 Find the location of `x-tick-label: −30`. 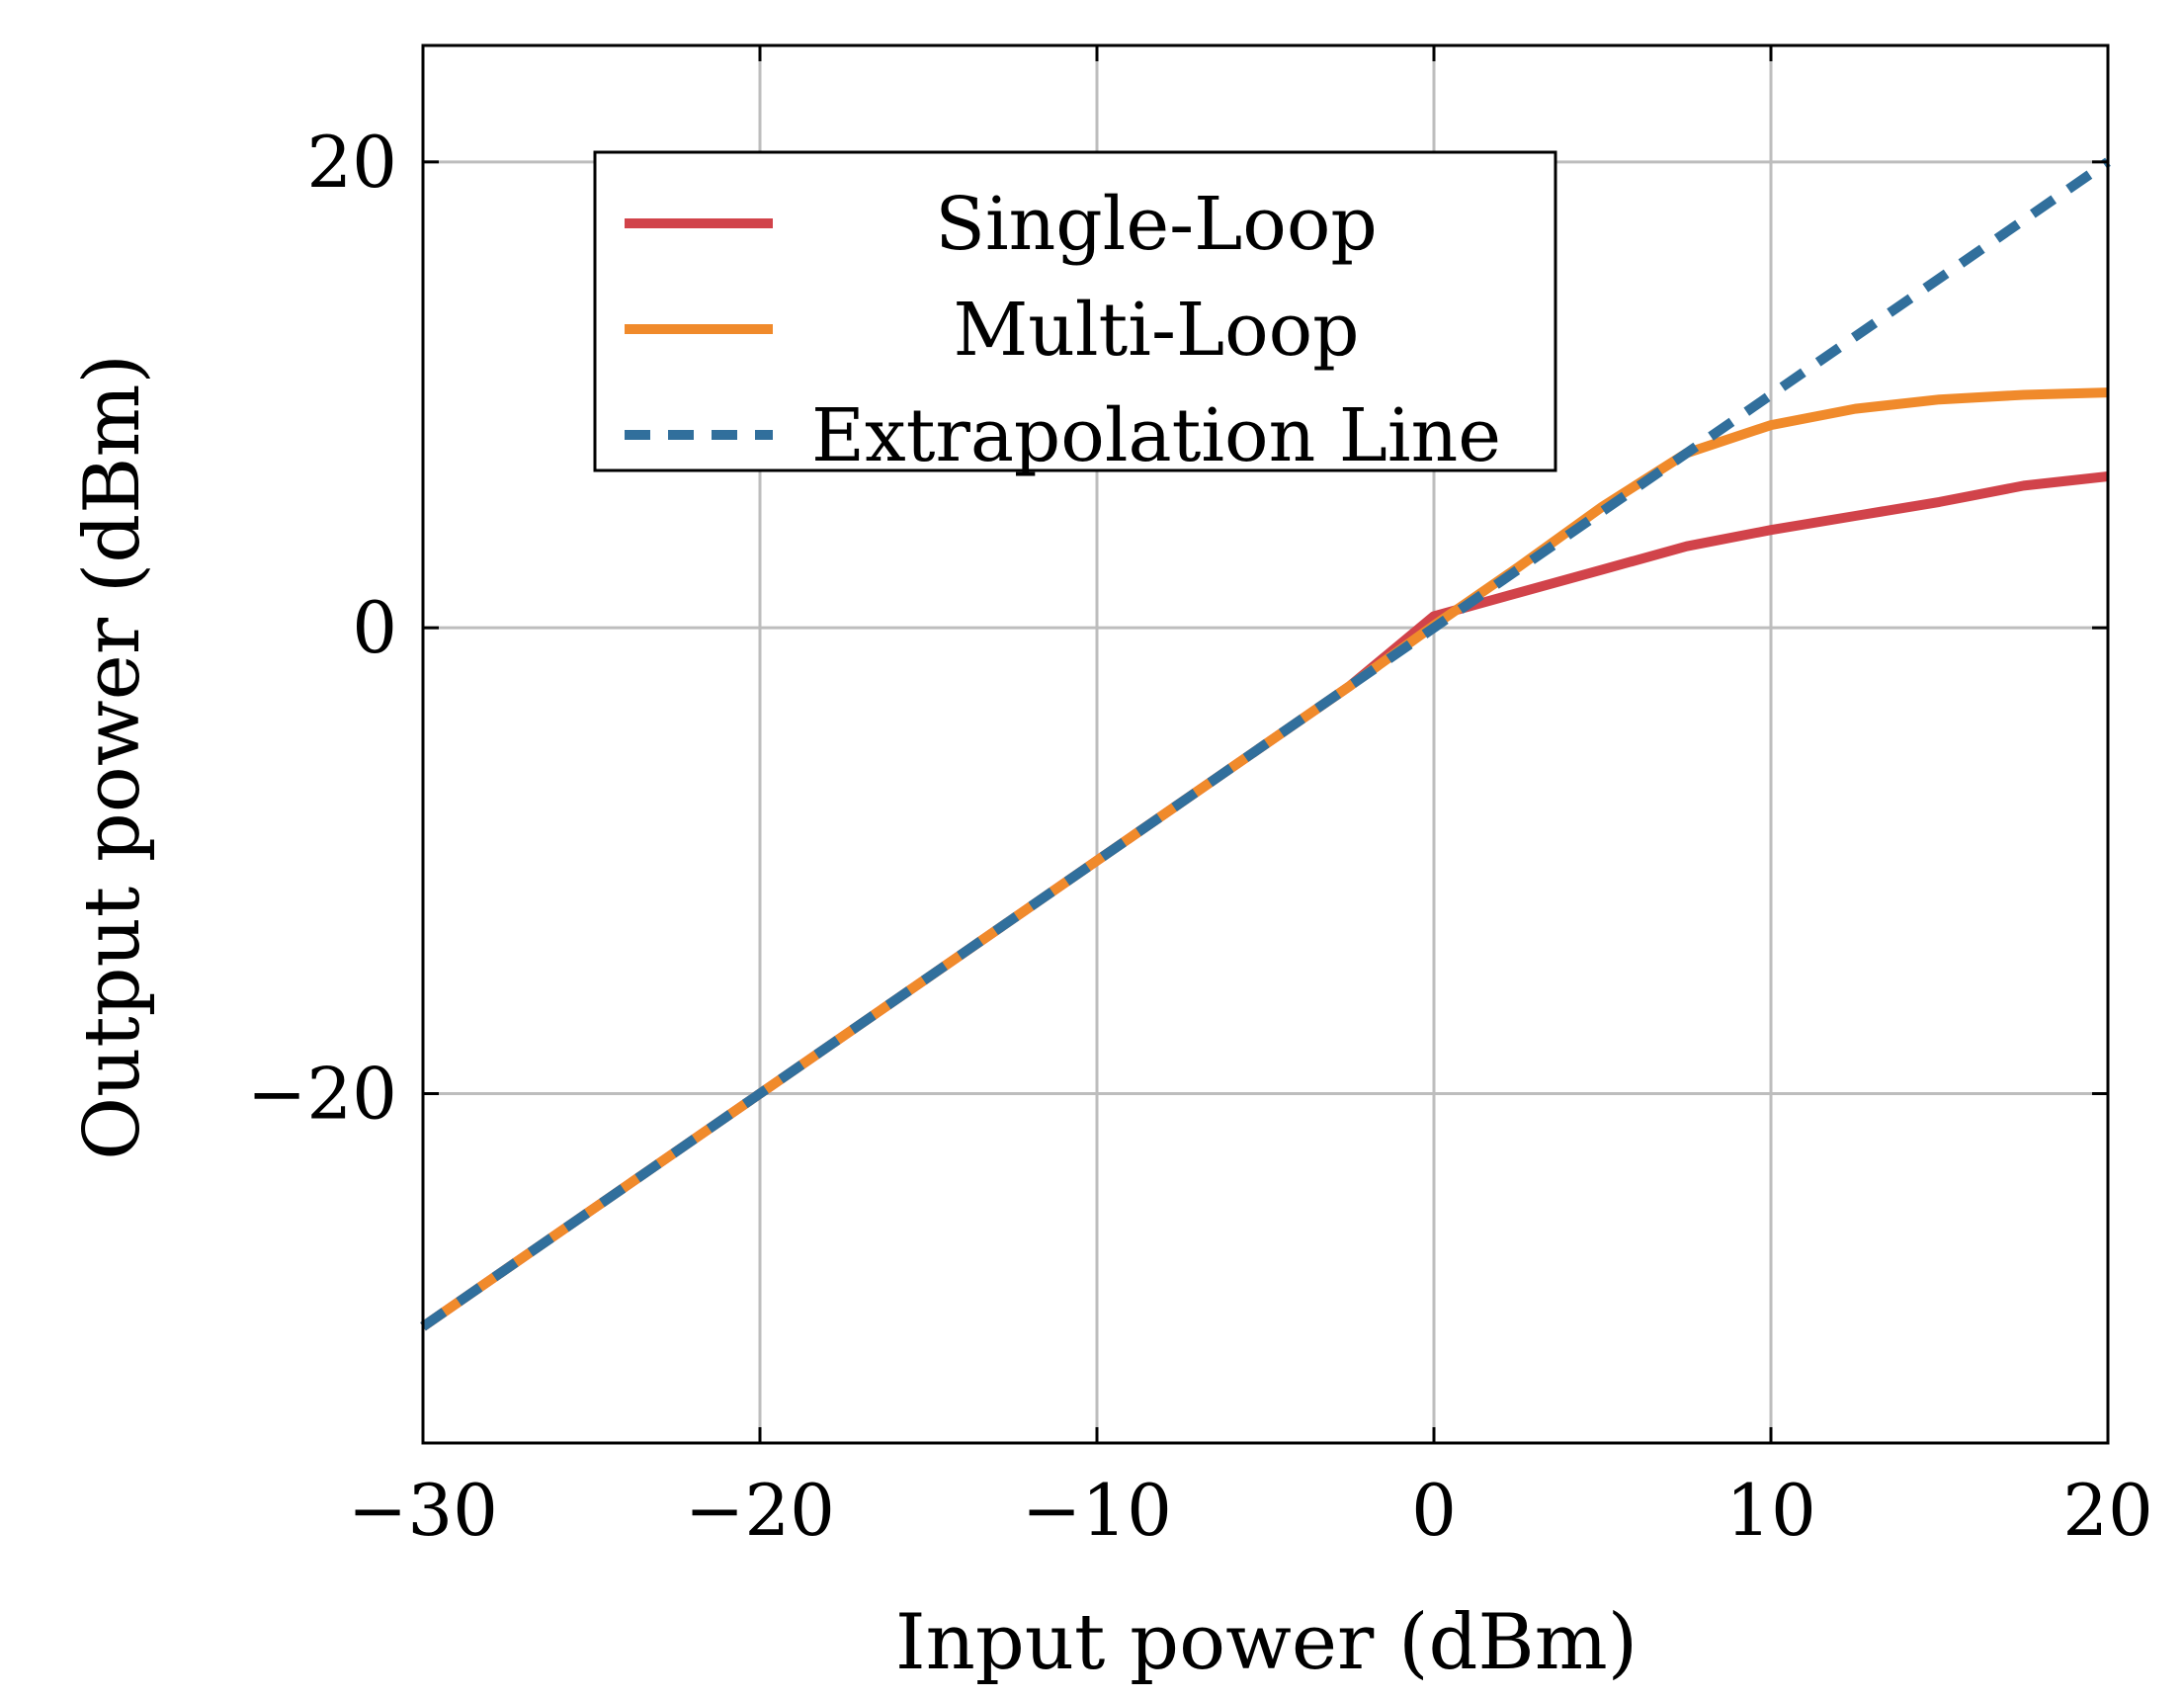

x-tick-label: −30 is located at coordinates (423, 1510).